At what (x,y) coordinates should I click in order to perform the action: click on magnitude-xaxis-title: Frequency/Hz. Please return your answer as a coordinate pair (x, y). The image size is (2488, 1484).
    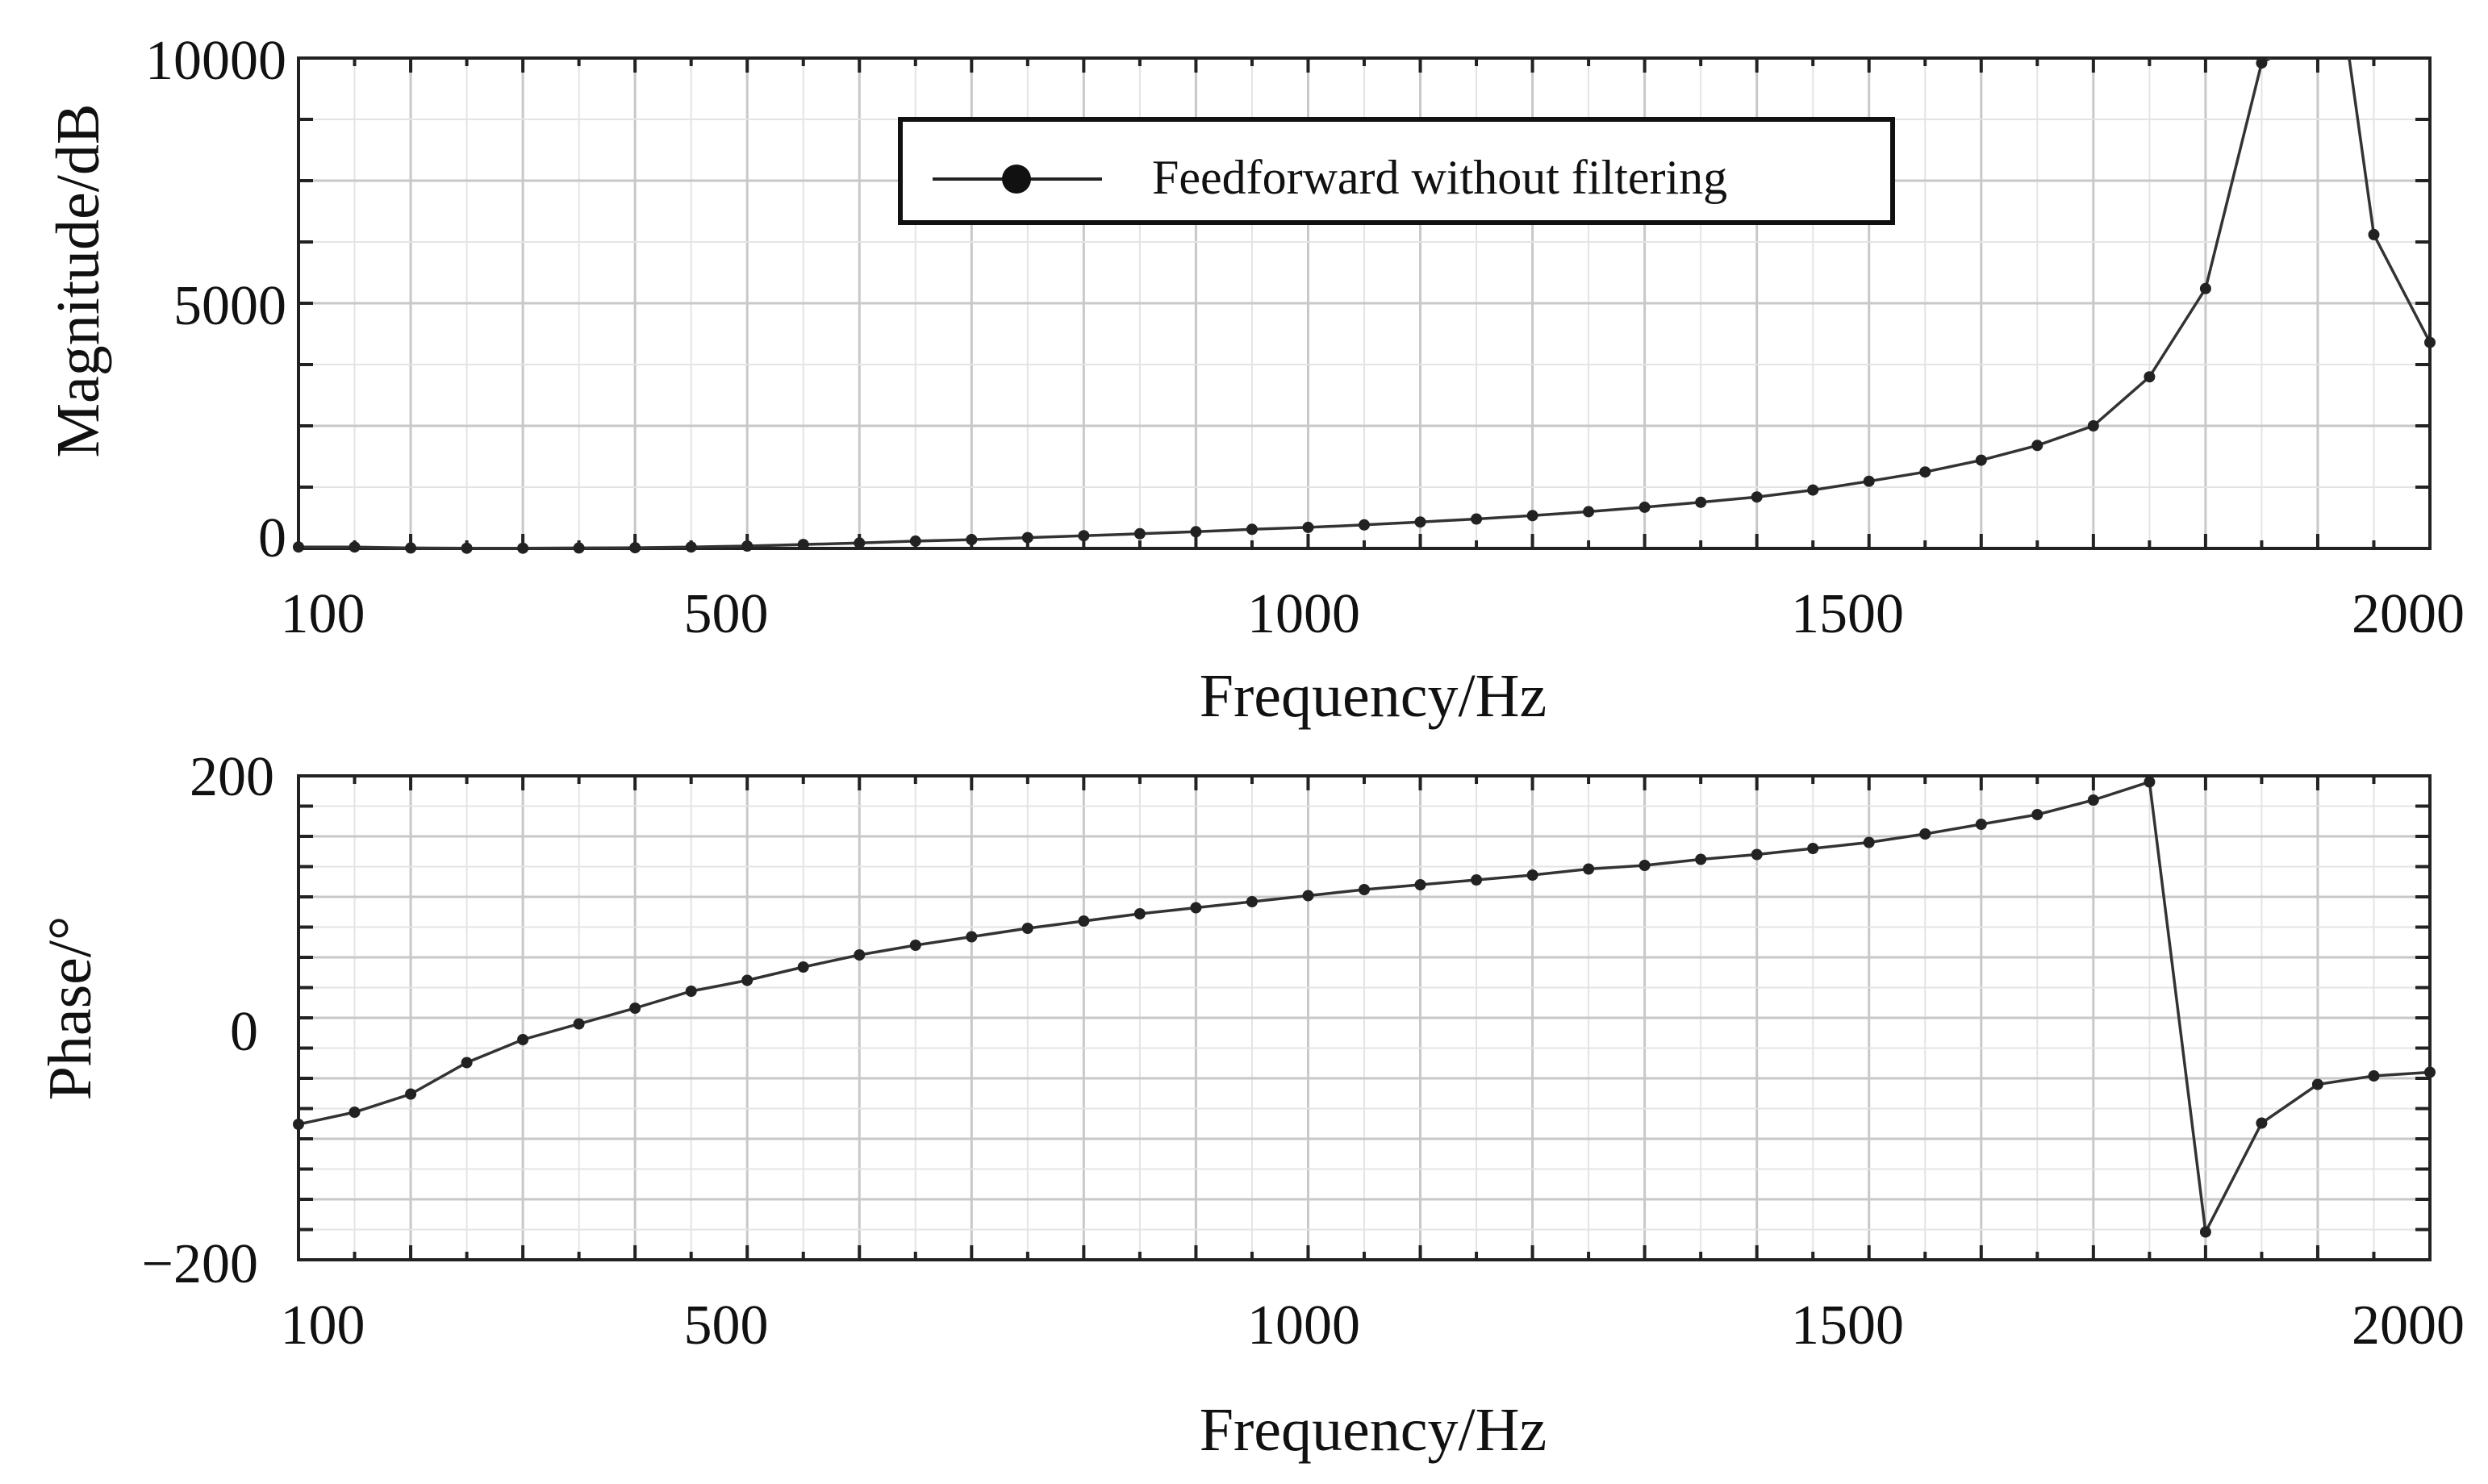
    Looking at the image, I should click on (1373, 696).